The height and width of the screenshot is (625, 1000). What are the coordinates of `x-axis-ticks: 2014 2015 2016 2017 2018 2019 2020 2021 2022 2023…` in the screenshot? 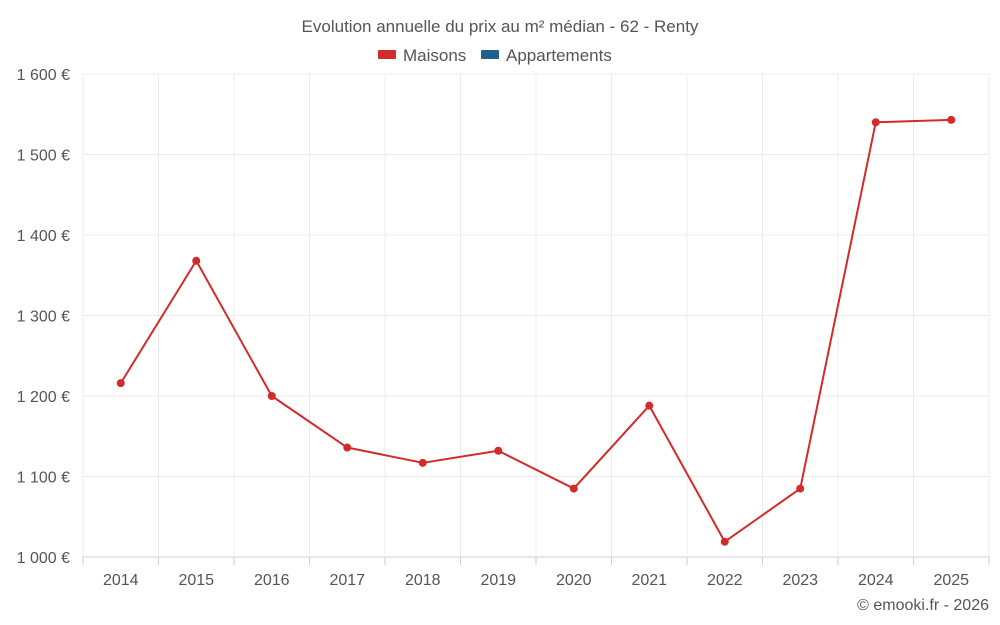 It's located at (536, 573).